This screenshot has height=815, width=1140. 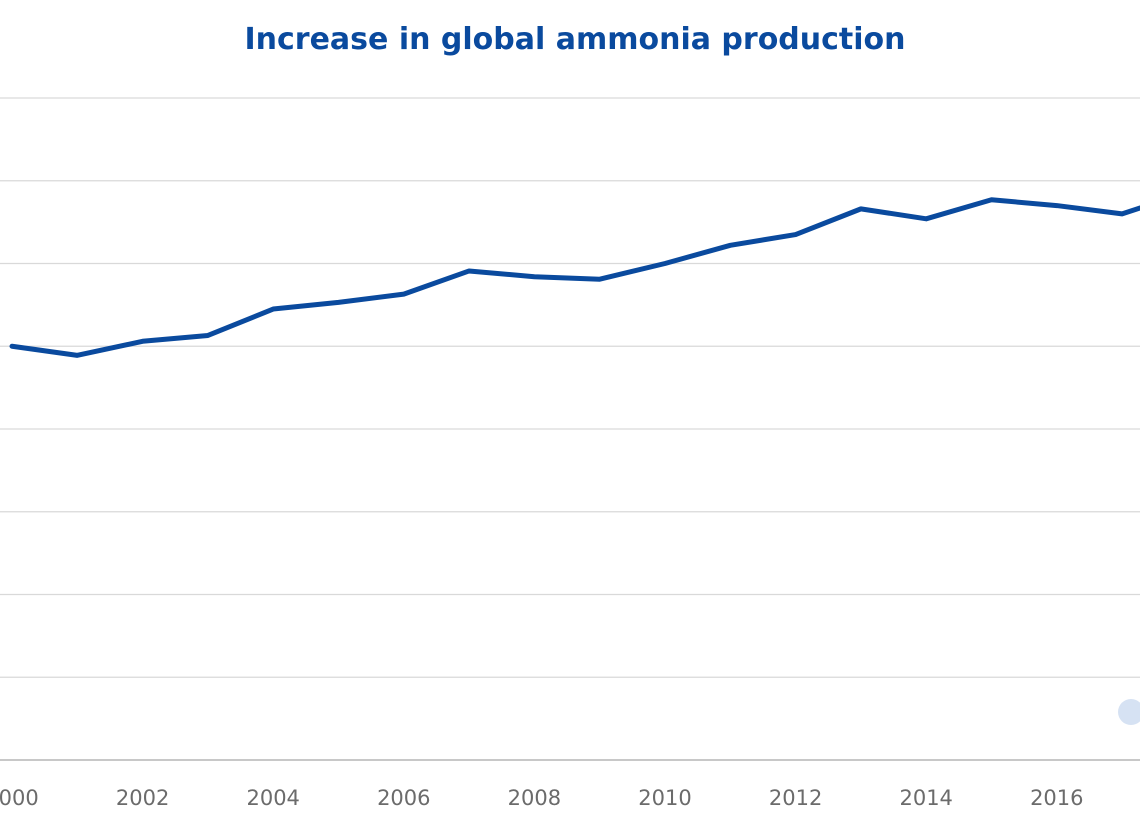 What do you see at coordinates (403, 798) in the screenshot?
I see `x-tick-label: 2006` at bounding box center [403, 798].